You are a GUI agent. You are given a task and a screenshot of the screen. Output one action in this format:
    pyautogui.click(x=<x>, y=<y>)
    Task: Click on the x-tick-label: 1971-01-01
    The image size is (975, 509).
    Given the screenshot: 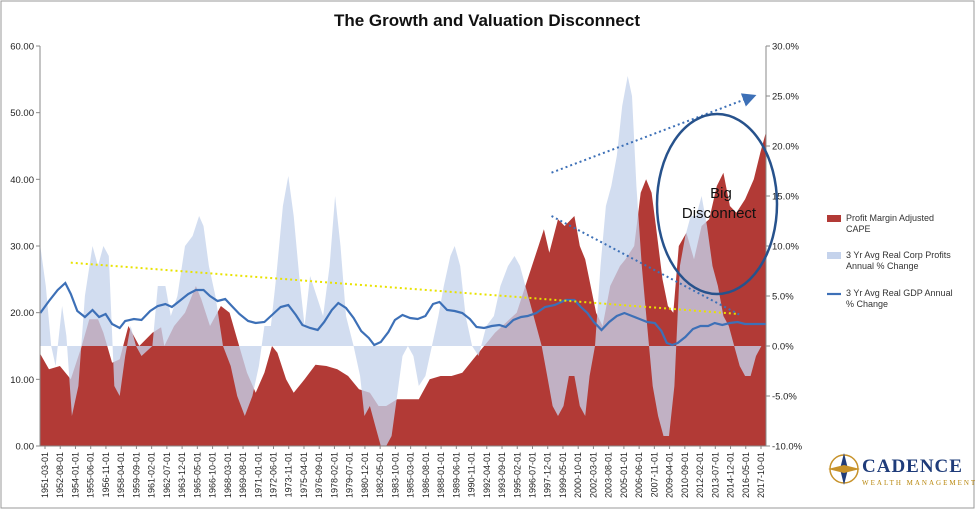 What is the action you would take?
    pyautogui.click(x=258, y=475)
    